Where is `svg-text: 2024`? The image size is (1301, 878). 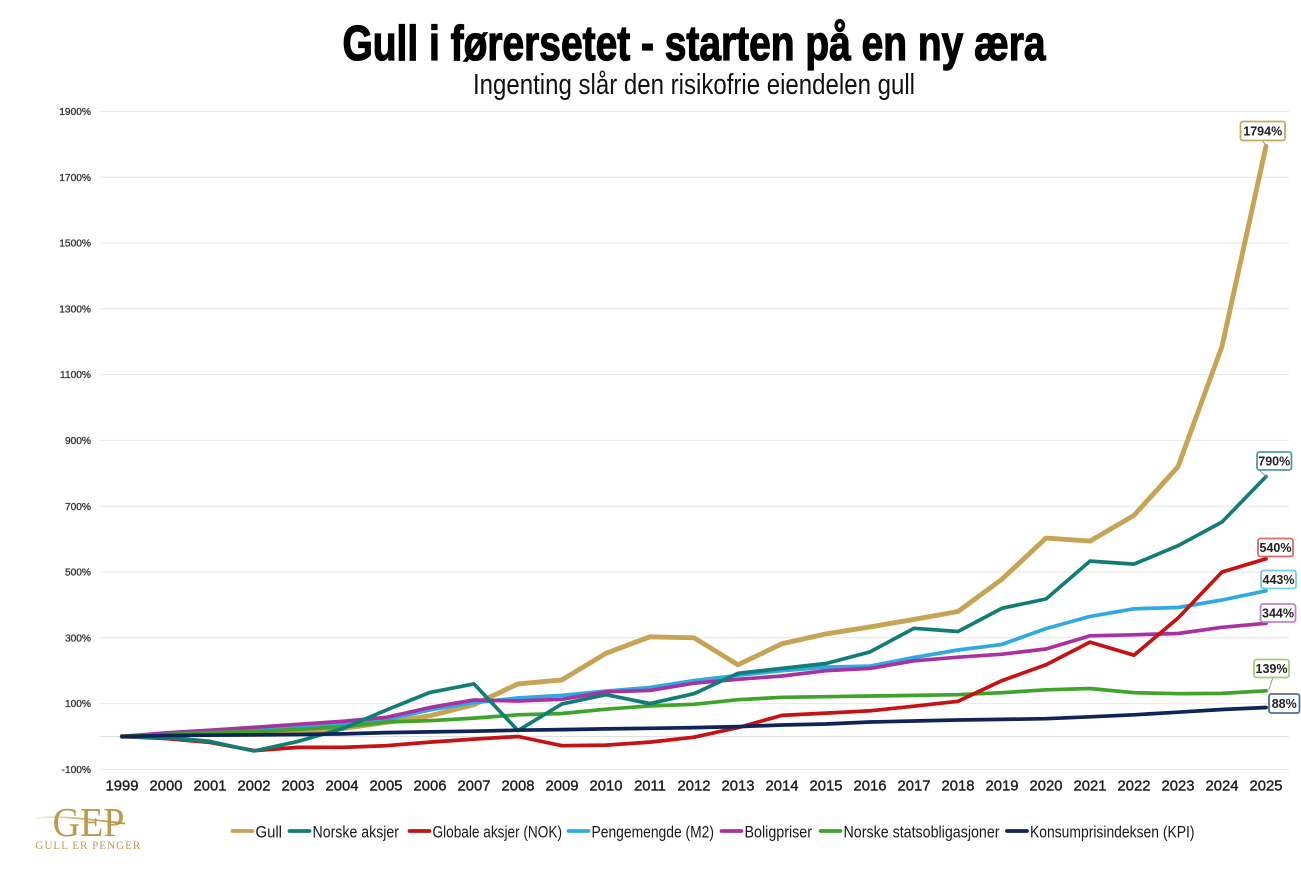
svg-text: 2024 is located at coordinates (1222, 787).